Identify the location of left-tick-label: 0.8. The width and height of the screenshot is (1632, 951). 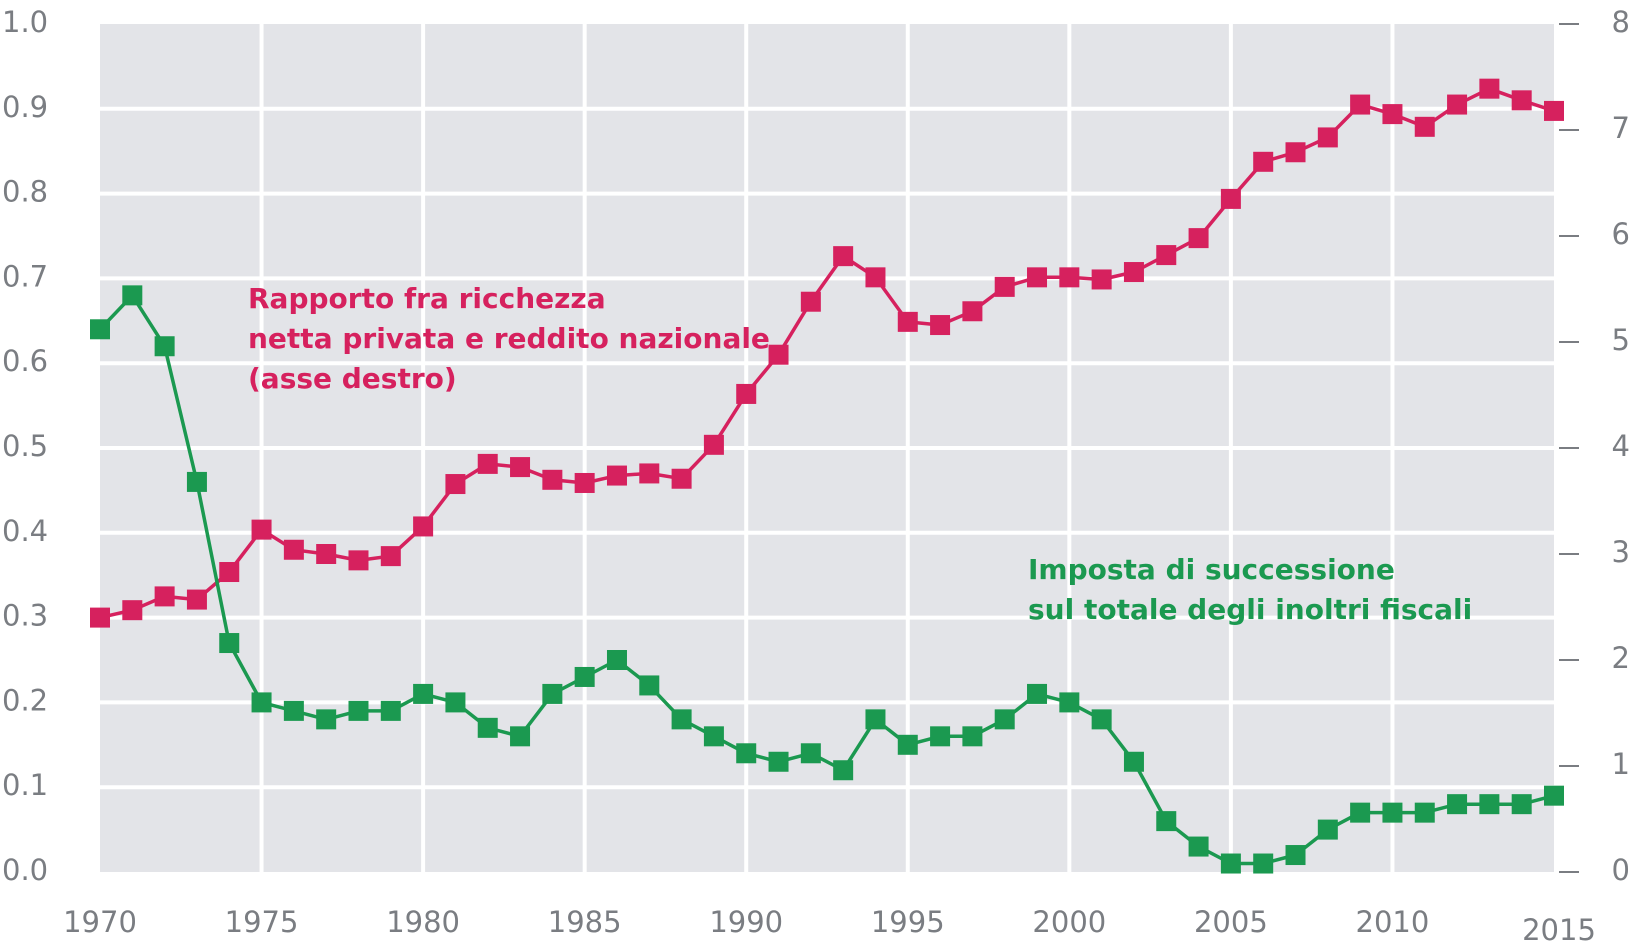
(25, 192).